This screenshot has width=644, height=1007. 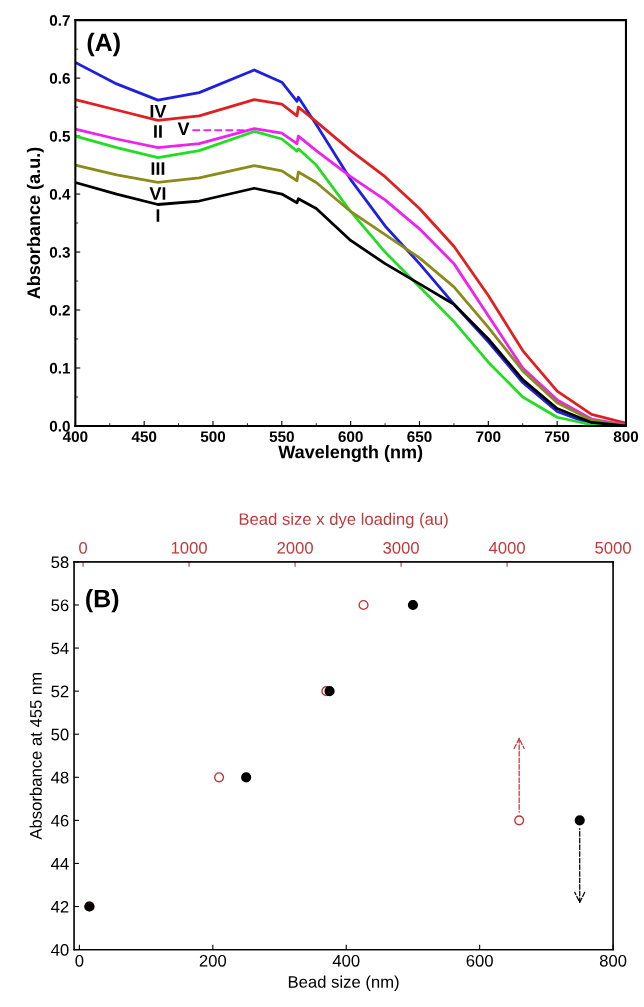 What do you see at coordinates (506, 547) in the screenshot?
I see `x2-tick-label: 4000` at bounding box center [506, 547].